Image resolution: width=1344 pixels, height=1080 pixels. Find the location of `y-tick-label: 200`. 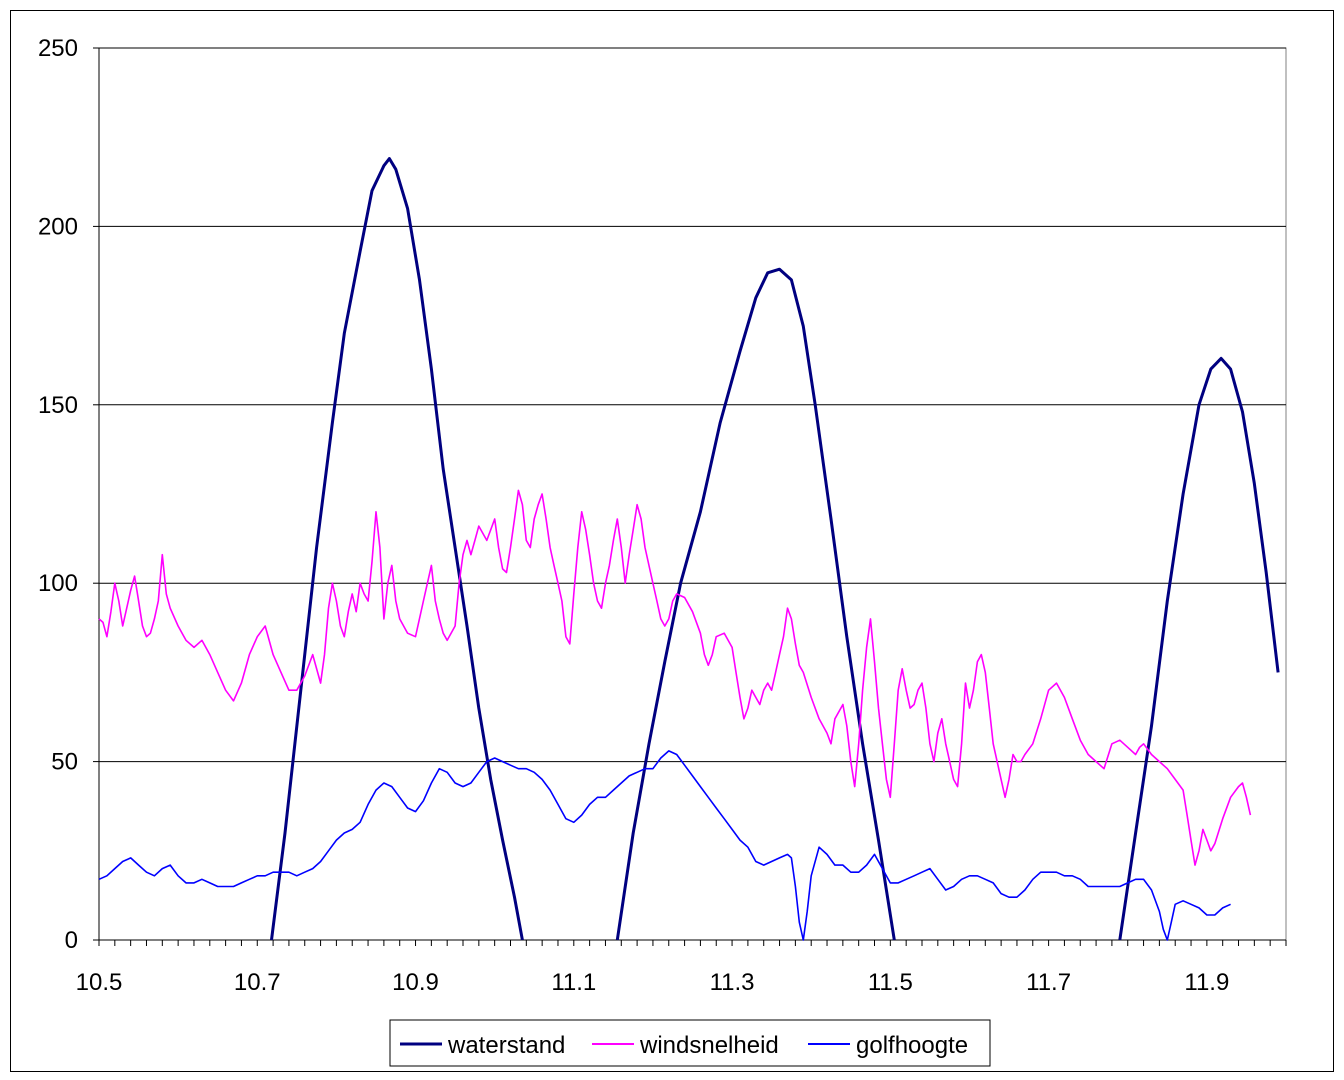

y-tick-label: 200 is located at coordinates (58, 226).